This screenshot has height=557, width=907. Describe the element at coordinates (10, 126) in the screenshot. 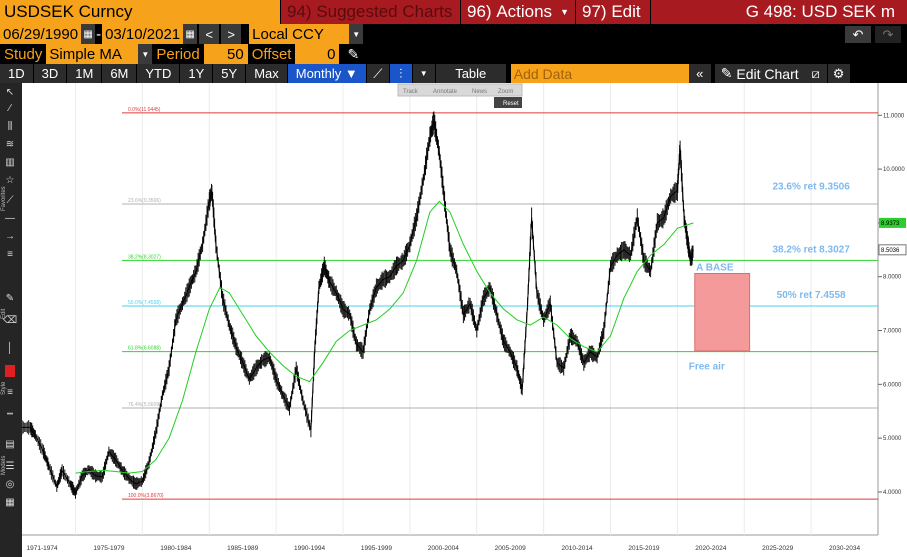

I see `fib-tool-icon: ⫼` at that location.